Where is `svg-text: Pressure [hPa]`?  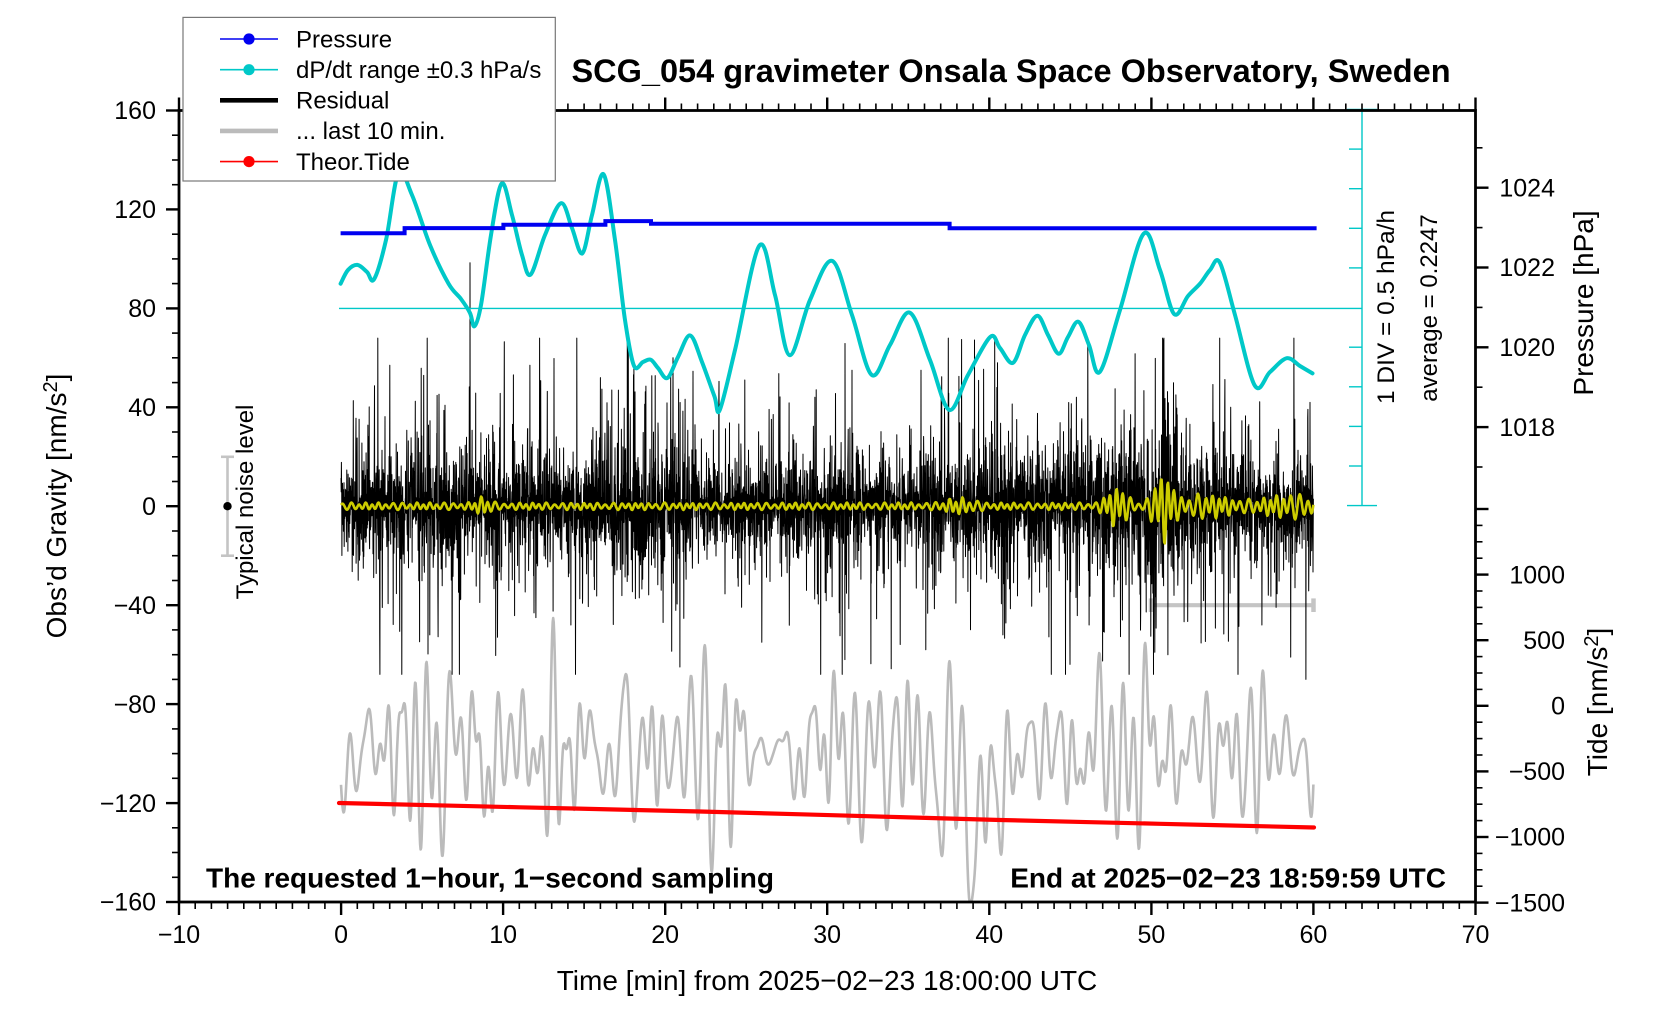 svg-text: Pressure [hPa] is located at coordinates (1583, 302).